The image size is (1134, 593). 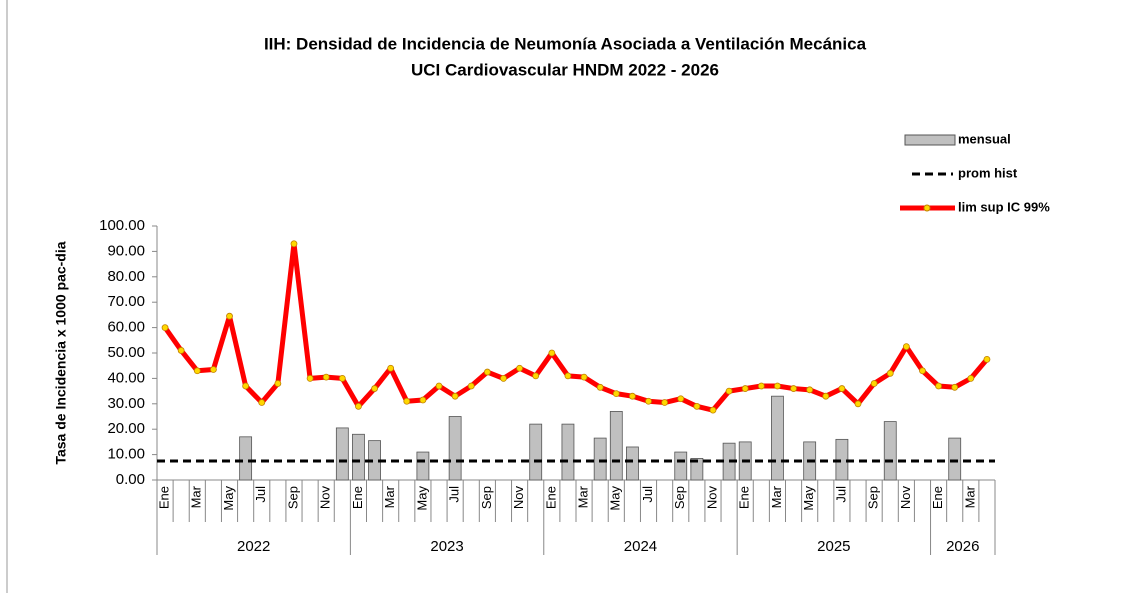 I want to click on year-label: 2022, so click(x=253, y=546).